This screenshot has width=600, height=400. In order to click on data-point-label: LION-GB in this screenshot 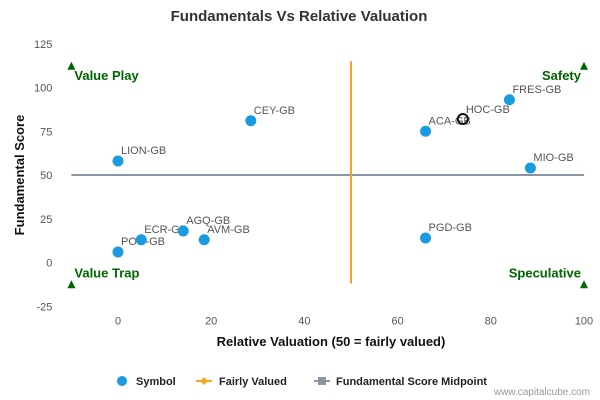, I will do `click(143, 151)`.